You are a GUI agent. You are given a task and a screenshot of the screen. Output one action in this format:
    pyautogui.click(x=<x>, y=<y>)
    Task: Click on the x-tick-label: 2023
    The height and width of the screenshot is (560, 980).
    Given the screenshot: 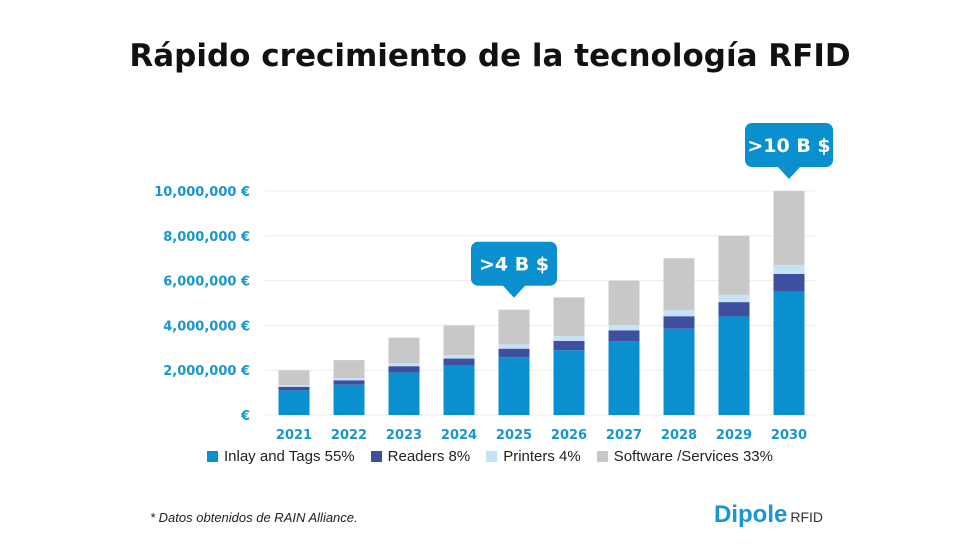 What is the action you would take?
    pyautogui.click(x=404, y=435)
    